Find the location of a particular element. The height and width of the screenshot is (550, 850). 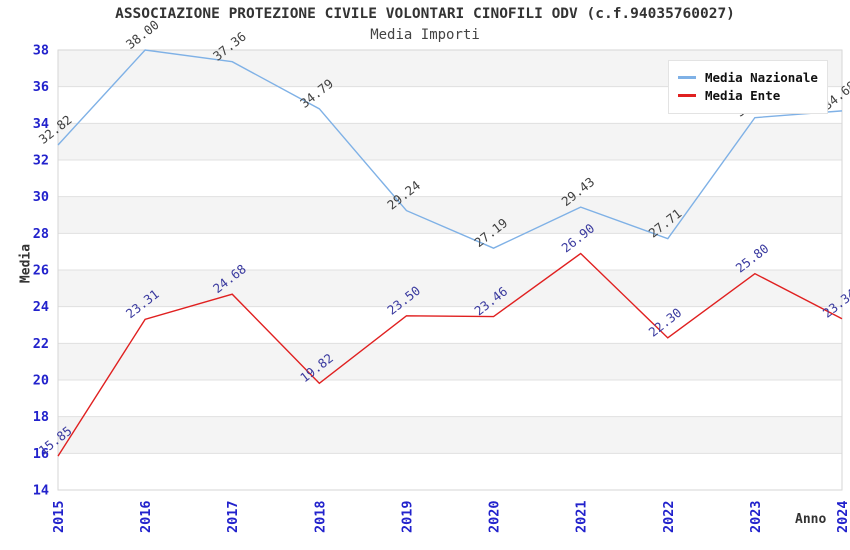

chart-subtitle: Media Importi is located at coordinates (425, 35).